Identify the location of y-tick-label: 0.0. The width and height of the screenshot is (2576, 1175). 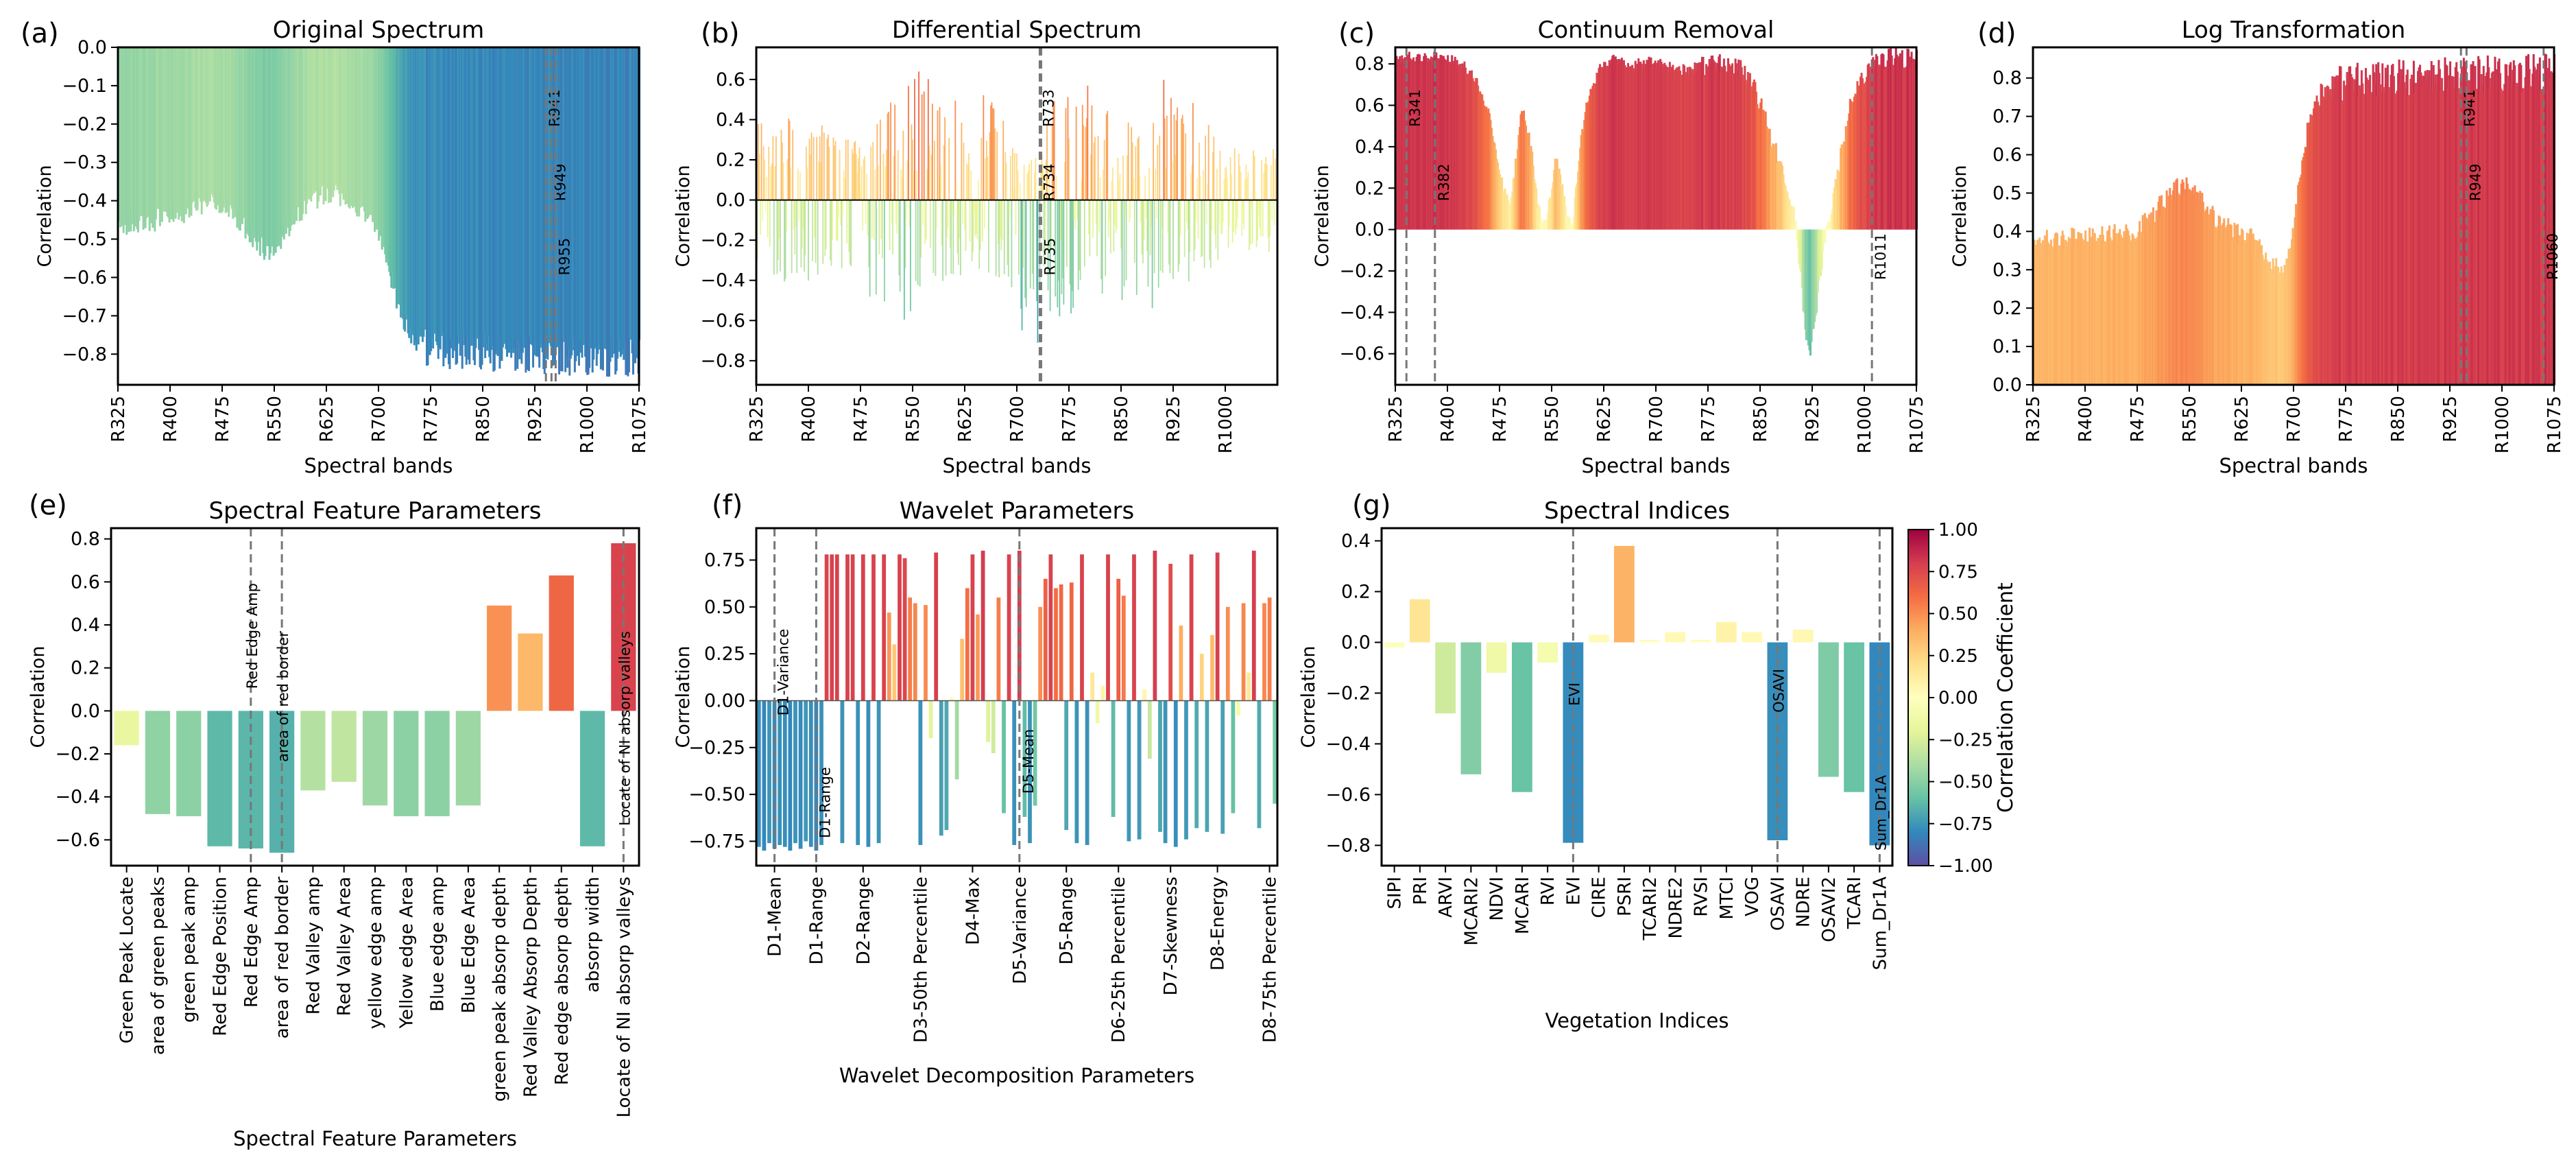
(1356, 642).